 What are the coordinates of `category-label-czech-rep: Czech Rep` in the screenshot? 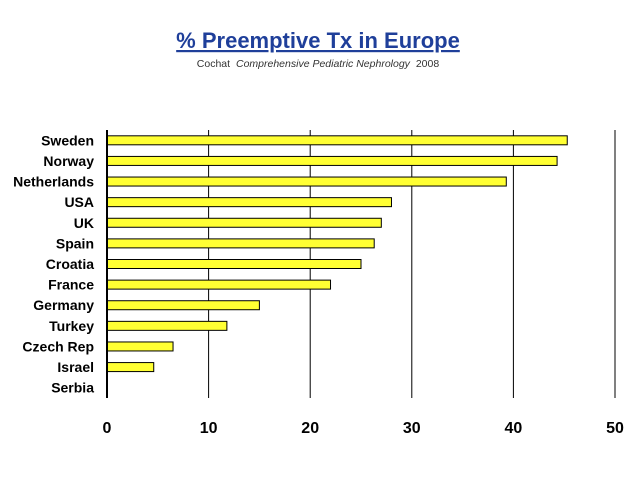 It's located at (58, 346).